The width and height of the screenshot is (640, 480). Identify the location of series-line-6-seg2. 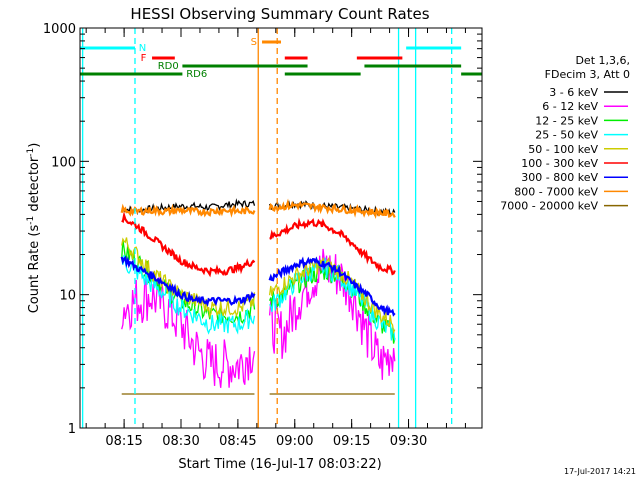
(332, 286).